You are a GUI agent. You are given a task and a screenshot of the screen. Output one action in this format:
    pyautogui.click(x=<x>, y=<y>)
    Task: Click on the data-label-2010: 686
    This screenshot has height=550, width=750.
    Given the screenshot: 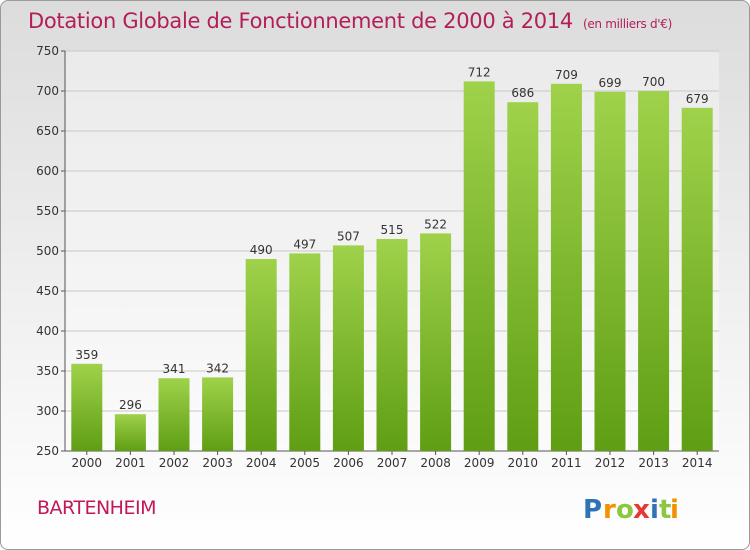 What is the action you would take?
    pyautogui.click(x=522, y=93)
    